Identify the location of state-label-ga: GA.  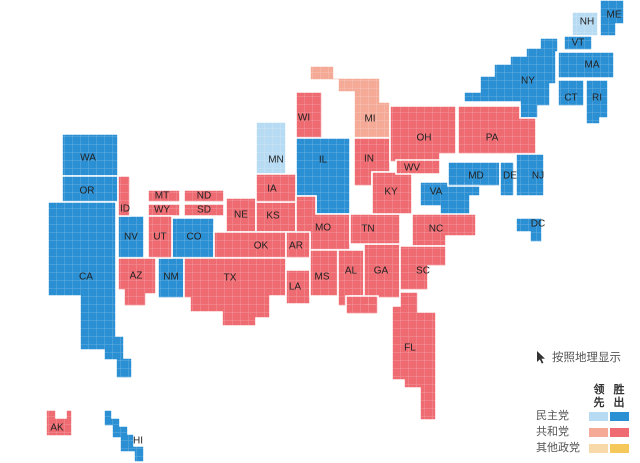
(381, 271).